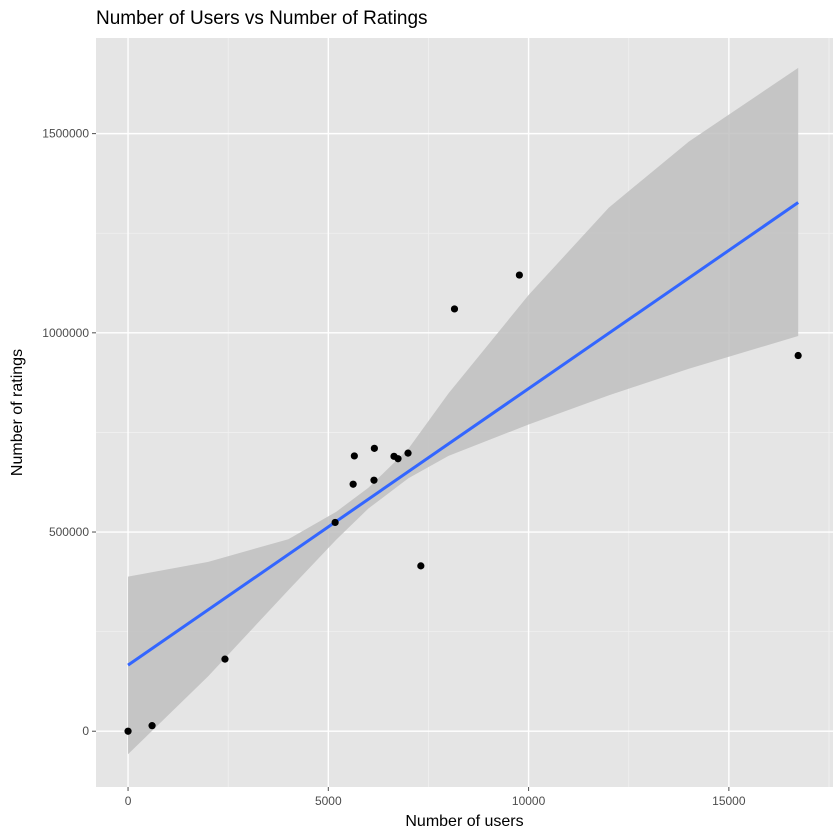  Describe the element at coordinates (65, 333) in the screenshot. I see `y-tick-label: 1000000` at that location.